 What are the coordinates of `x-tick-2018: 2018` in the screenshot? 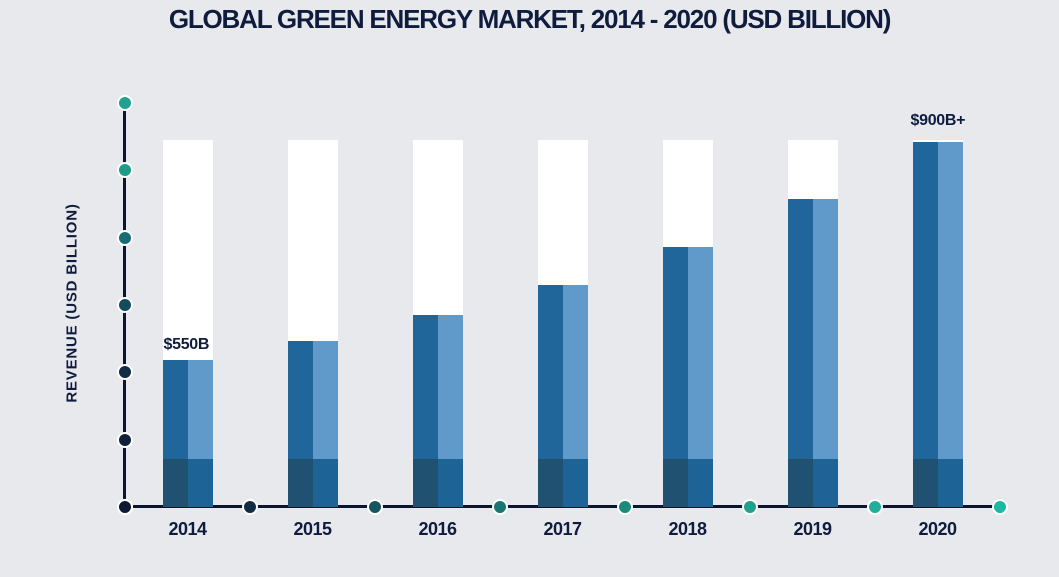 It's located at (687, 529).